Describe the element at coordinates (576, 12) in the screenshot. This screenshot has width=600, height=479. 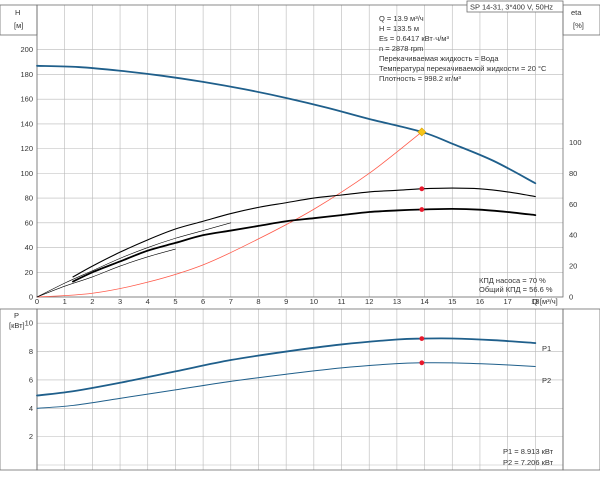
I see `top-y2-label-eta: eta` at that location.